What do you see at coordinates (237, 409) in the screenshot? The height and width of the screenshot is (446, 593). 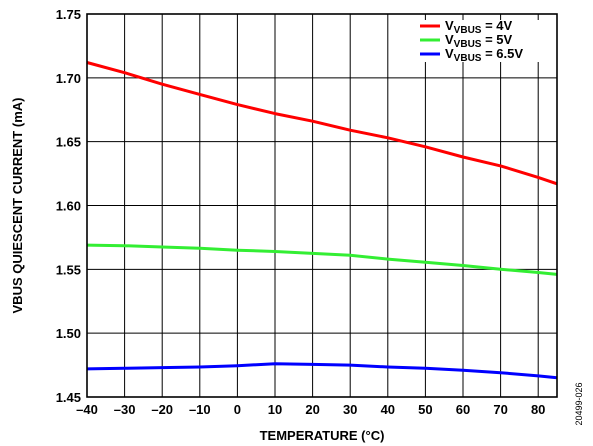 I see `x-tick-label: 0` at bounding box center [237, 409].